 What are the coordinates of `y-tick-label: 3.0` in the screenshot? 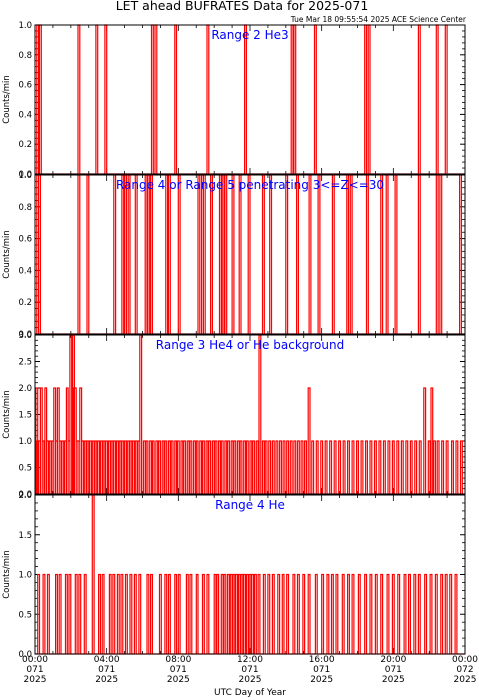 It's located at (25, 336).